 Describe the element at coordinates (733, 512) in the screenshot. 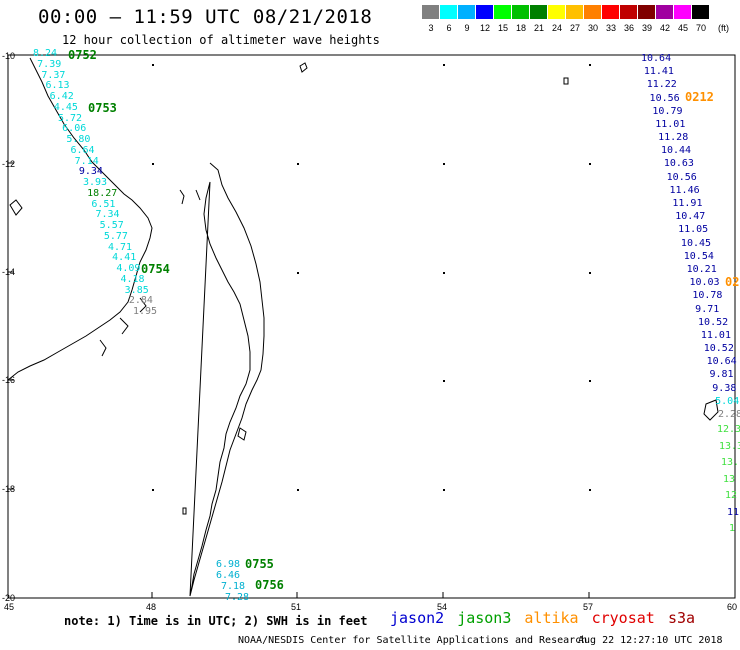

I see `swh-value: 11` at that location.